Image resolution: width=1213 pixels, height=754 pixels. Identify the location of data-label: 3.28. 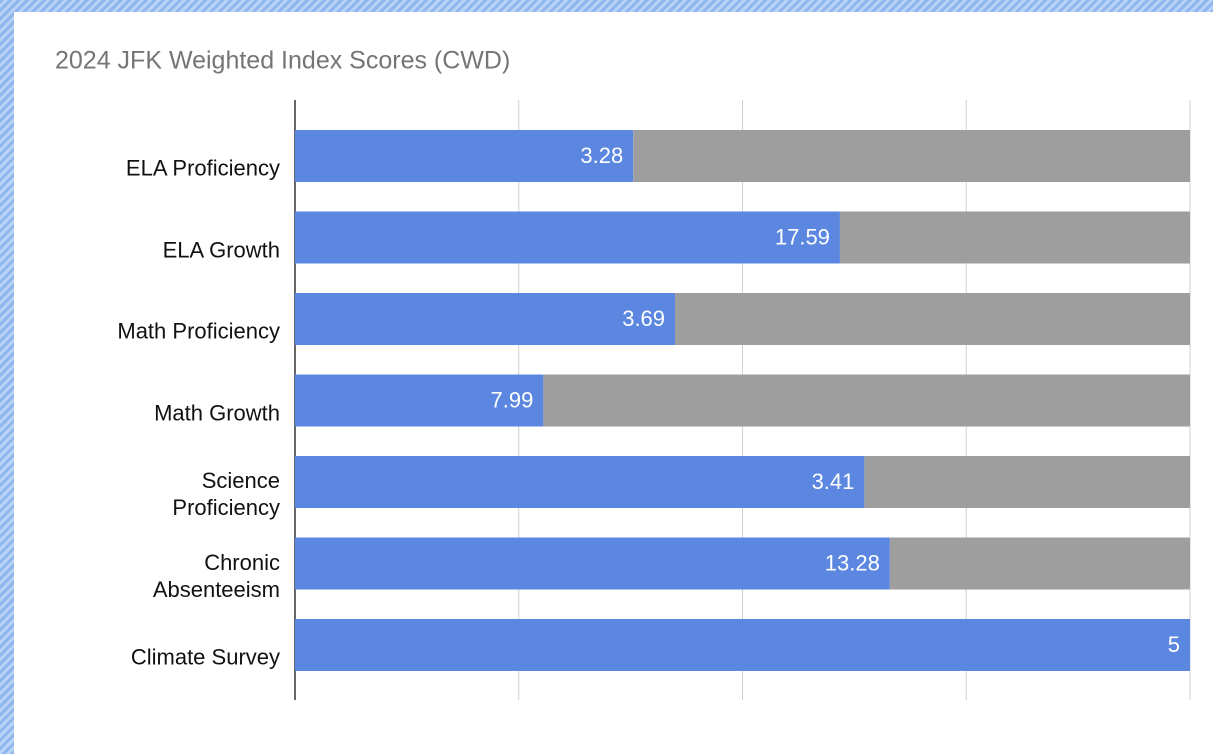
(601, 155).